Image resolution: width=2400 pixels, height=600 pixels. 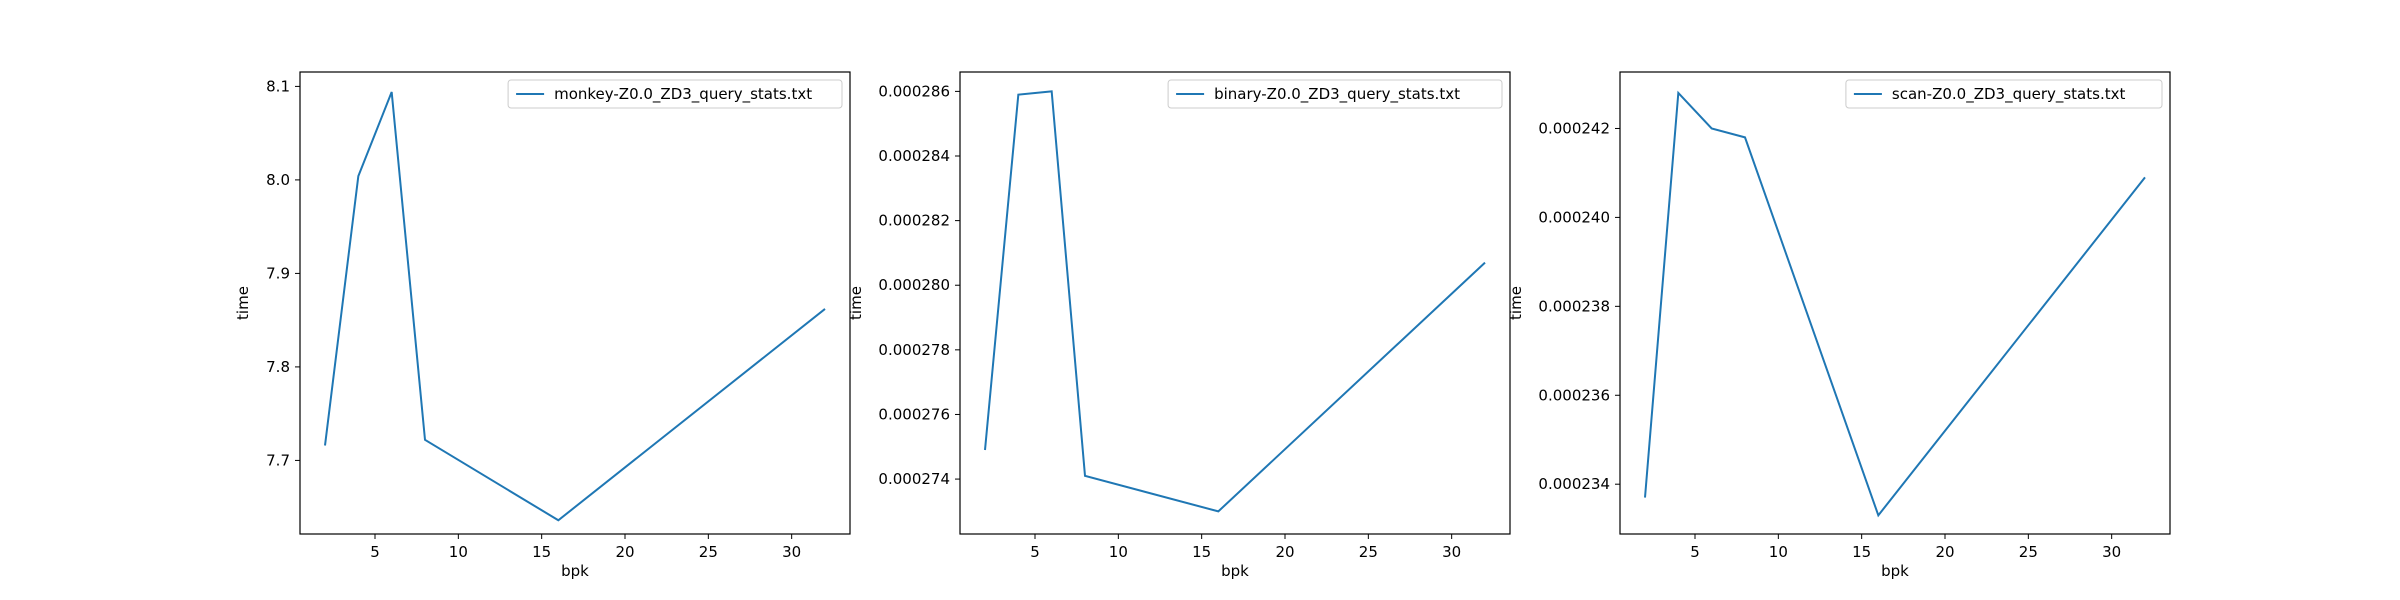 What do you see at coordinates (458, 552) in the screenshot?
I see `chart-1-xtick-label: 10` at bounding box center [458, 552].